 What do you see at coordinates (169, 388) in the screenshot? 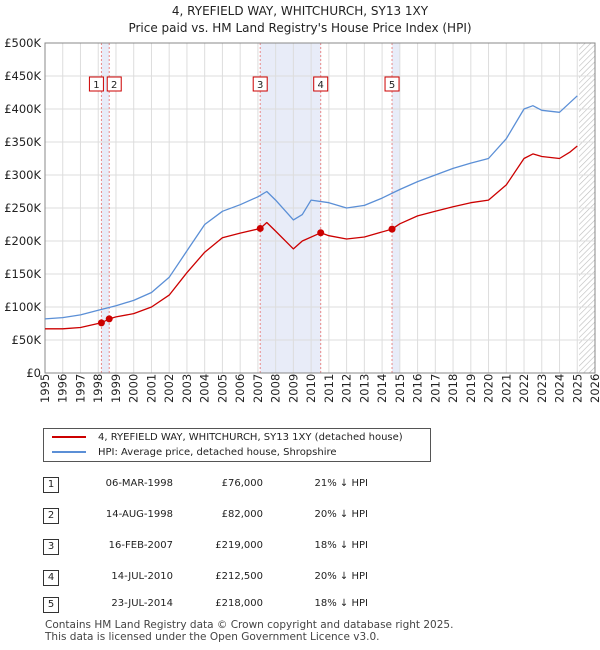
I see `x-tick-label: 2002` at bounding box center [169, 388].